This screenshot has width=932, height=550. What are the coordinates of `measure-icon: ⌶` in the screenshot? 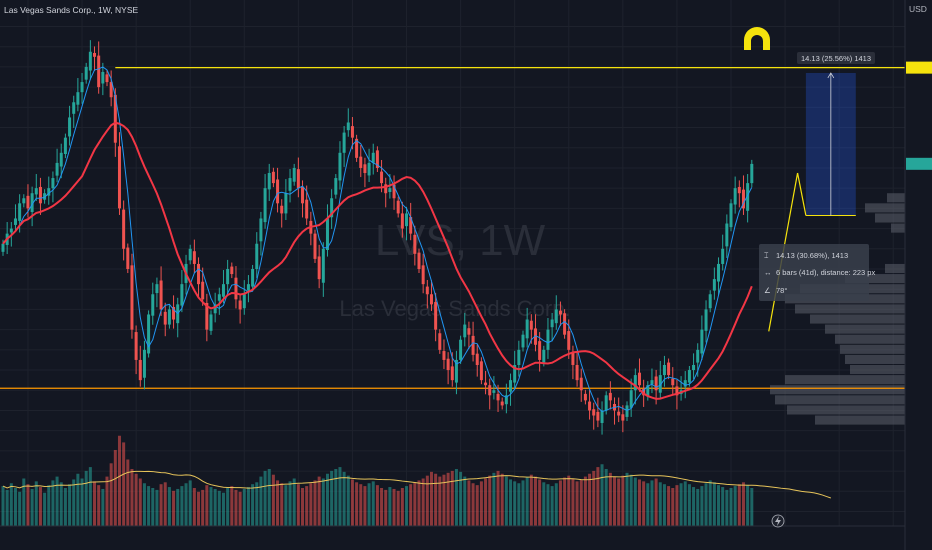 It's located at (766, 255).